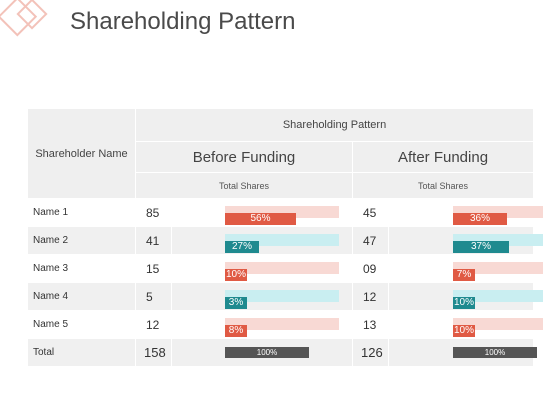 The height and width of the screenshot is (420, 560). I want to click on diamond-logo-icon, so click(24, 18).